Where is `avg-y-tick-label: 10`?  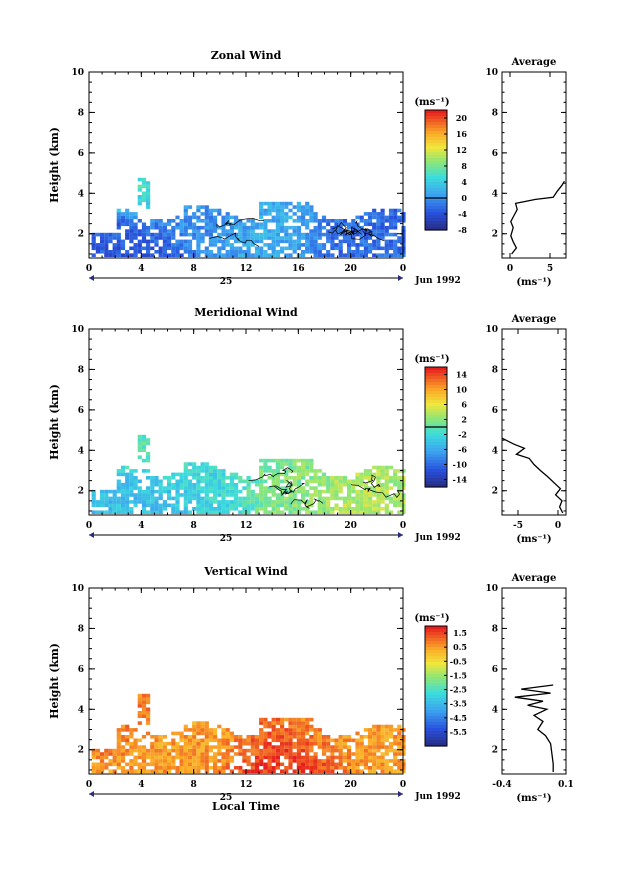
avg-y-tick-label: 10 is located at coordinates (491, 73).